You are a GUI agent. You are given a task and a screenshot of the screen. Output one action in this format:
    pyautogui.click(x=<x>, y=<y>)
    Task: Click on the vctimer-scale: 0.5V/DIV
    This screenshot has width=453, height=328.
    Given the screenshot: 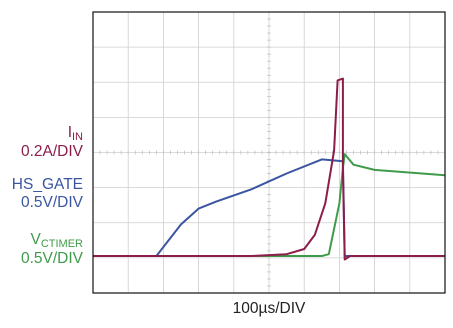 What is the action you would take?
    pyautogui.click(x=51, y=258)
    